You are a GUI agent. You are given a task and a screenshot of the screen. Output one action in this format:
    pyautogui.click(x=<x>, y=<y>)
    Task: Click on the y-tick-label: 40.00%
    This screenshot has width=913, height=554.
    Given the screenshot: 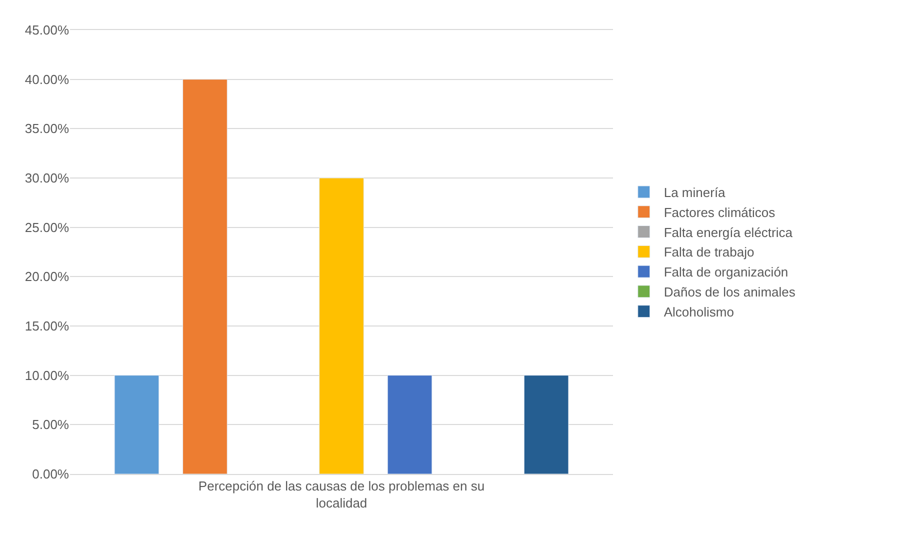 What is the action you would take?
    pyautogui.click(x=47, y=79)
    